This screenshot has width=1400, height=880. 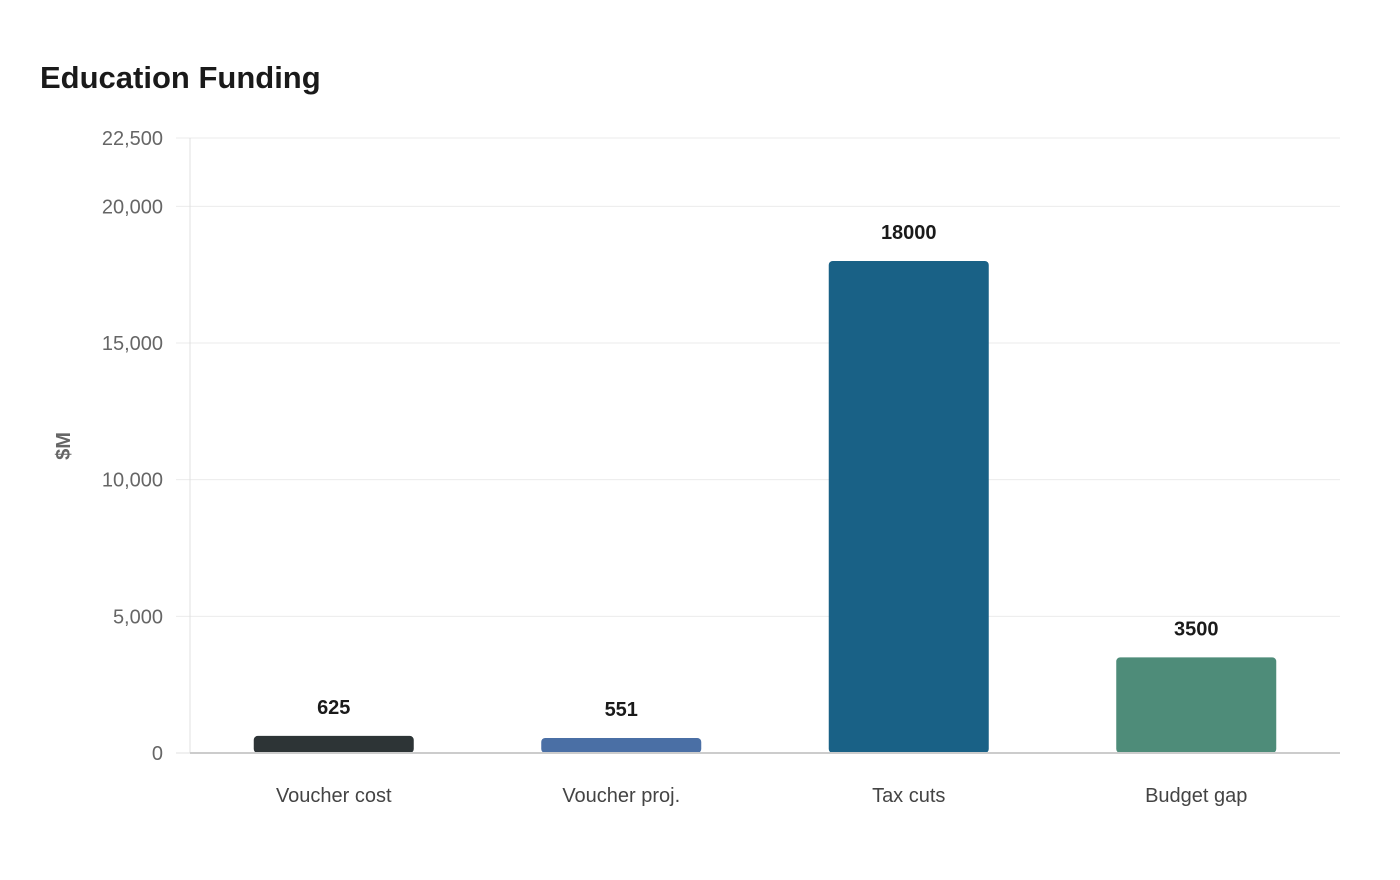 I want to click on y-tick-label: 0, so click(x=157, y=754).